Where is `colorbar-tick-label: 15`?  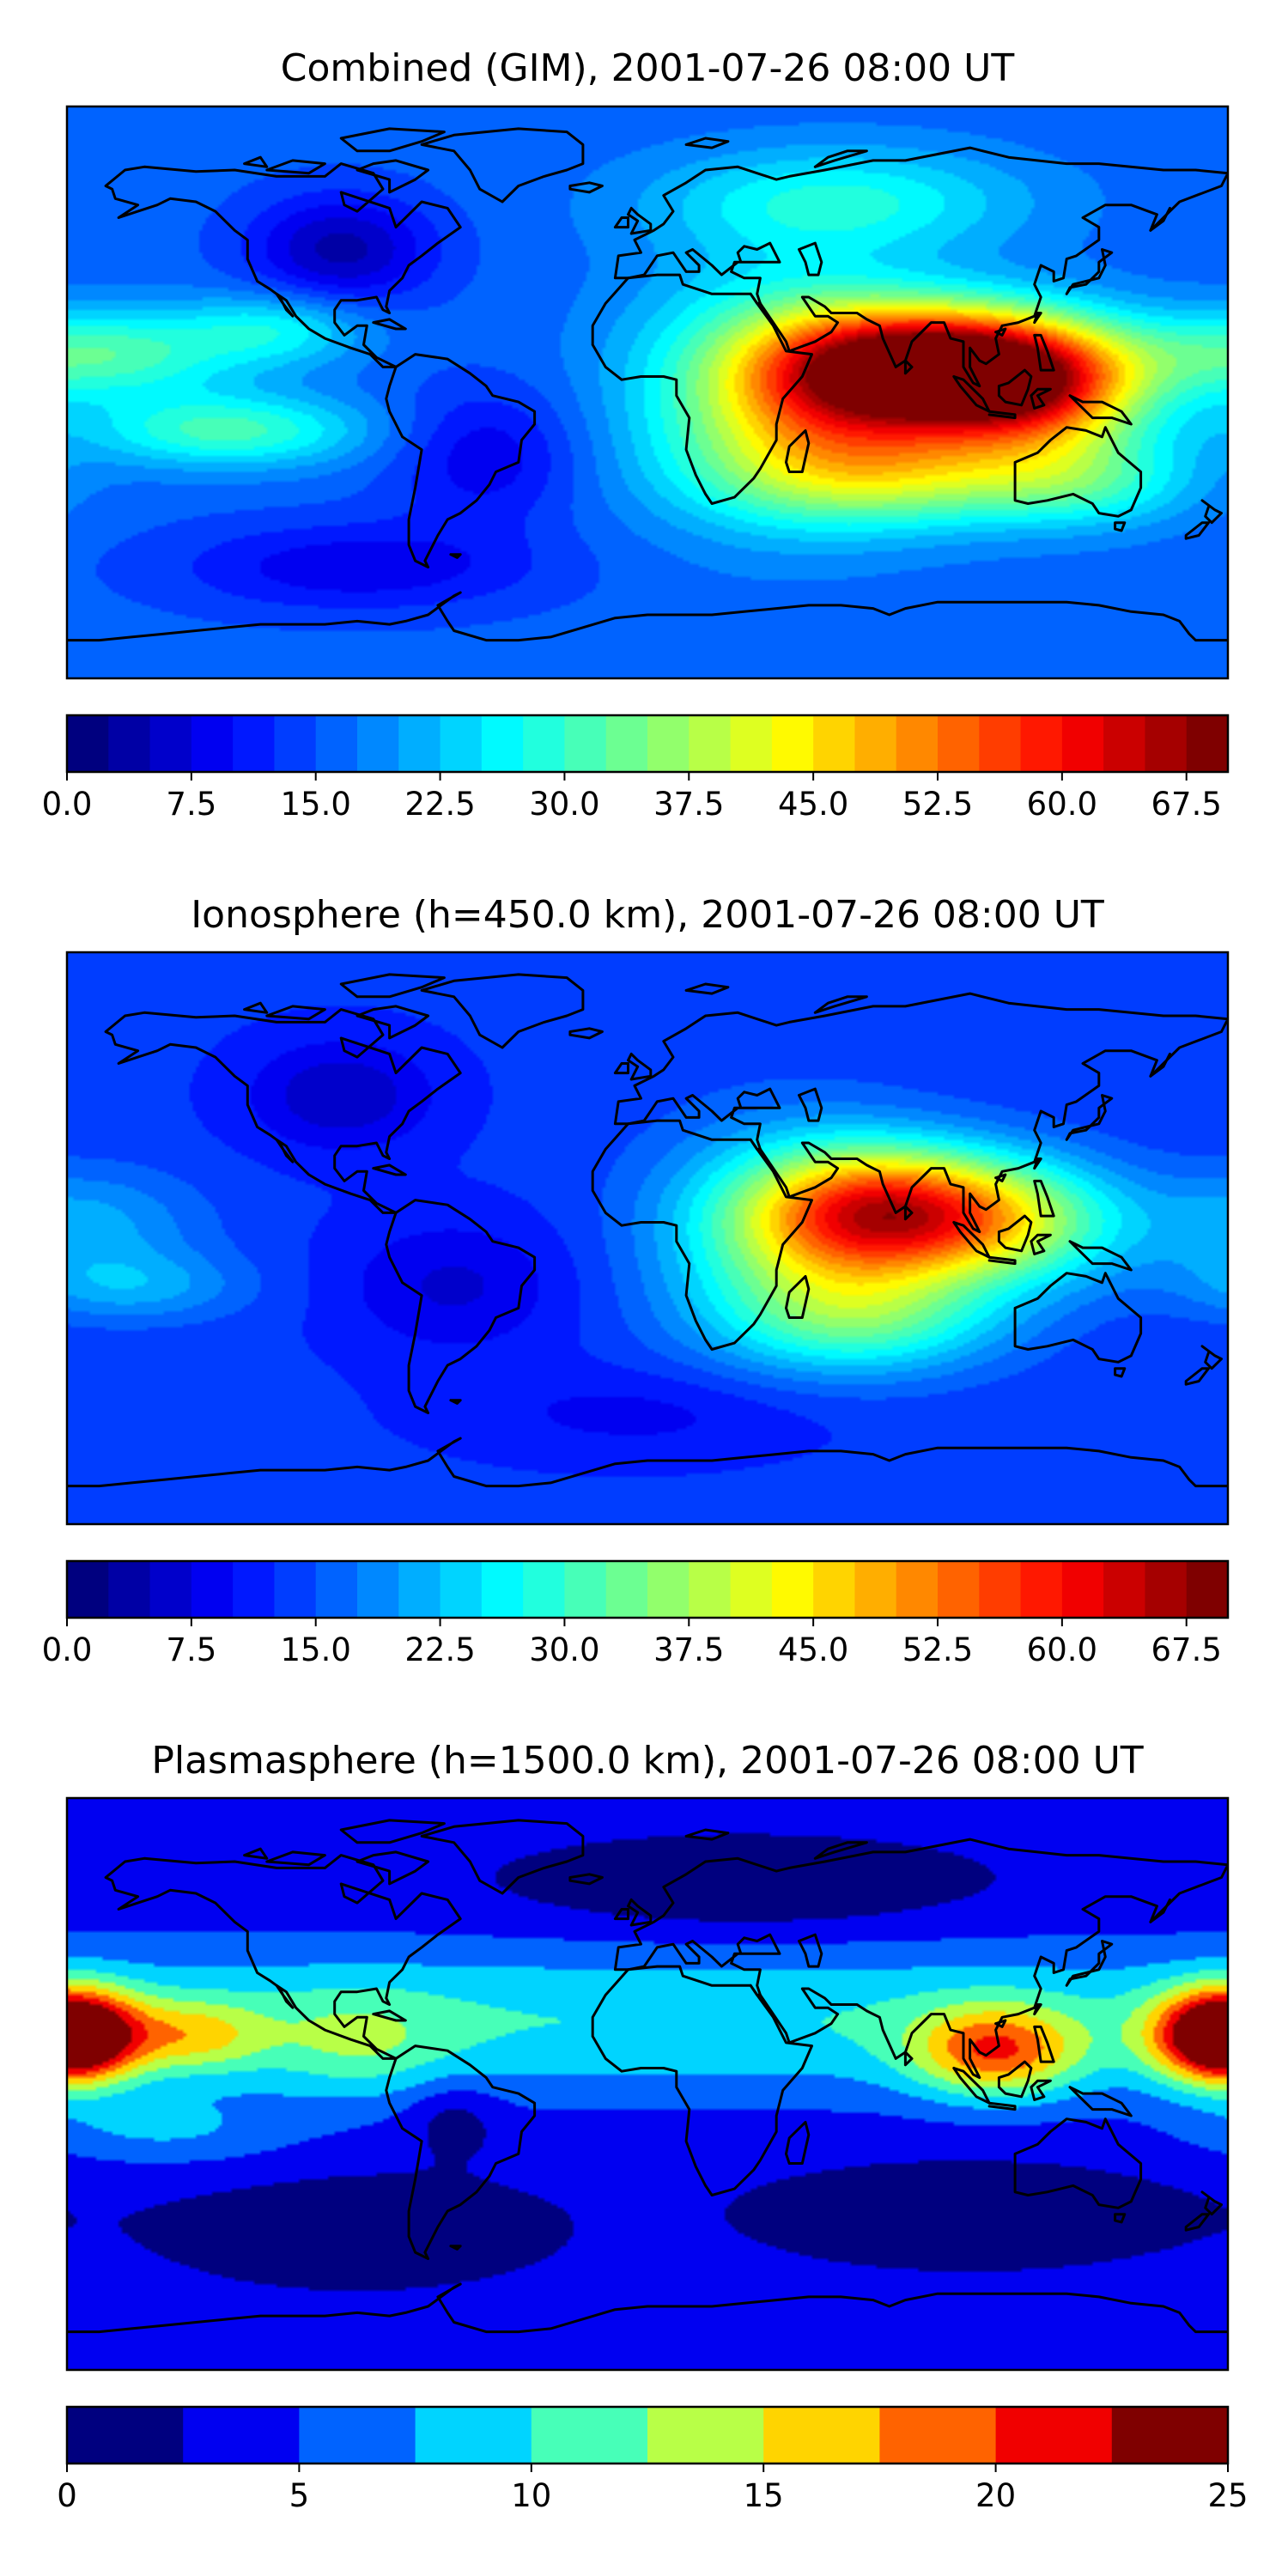
colorbar-tick-label: 15 is located at coordinates (764, 2495).